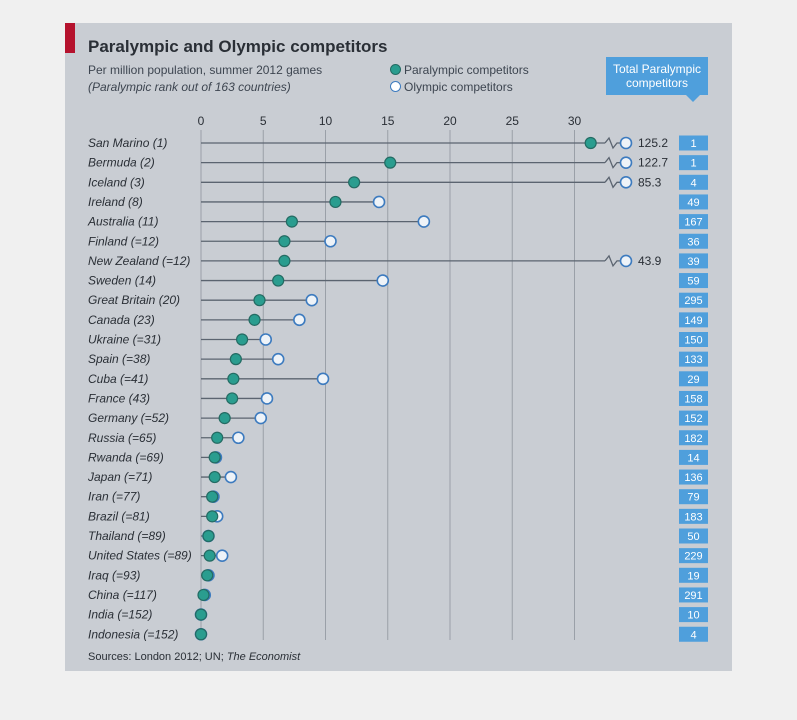 This screenshot has height=720, width=797. I want to click on olympic-value-label: 85.3, so click(650, 182).